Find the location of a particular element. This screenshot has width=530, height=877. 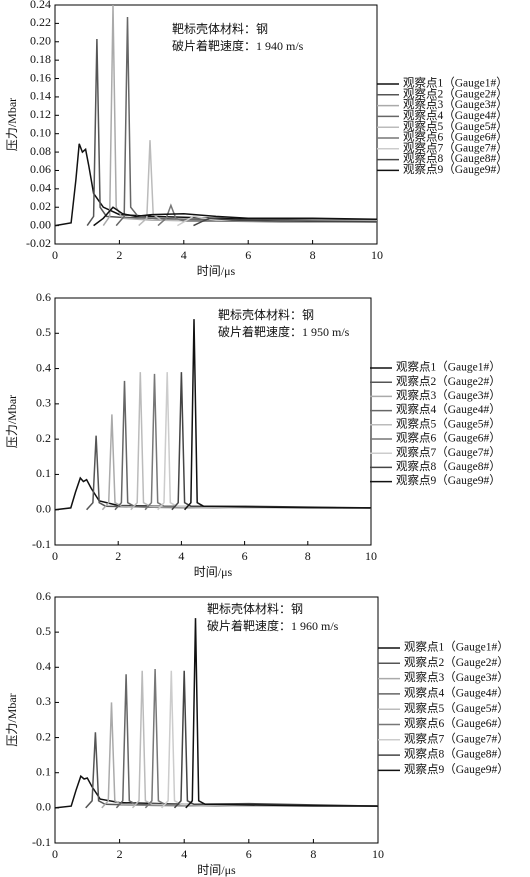

y-tick-label: 0.12 is located at coordinates (40, 114).